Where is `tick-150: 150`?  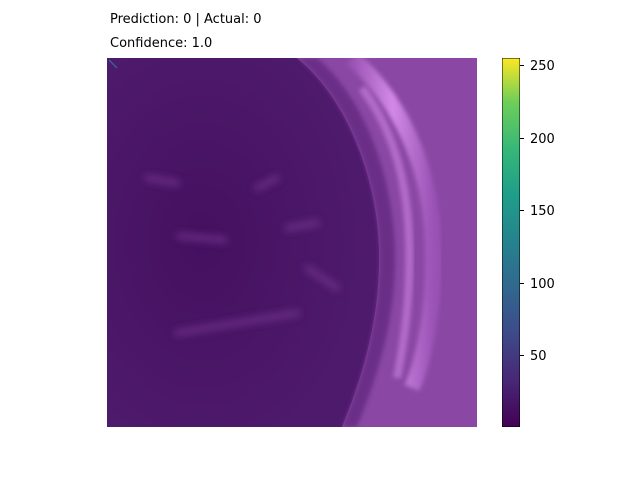
tick-150: 150 is located at coordinates (542, 211).